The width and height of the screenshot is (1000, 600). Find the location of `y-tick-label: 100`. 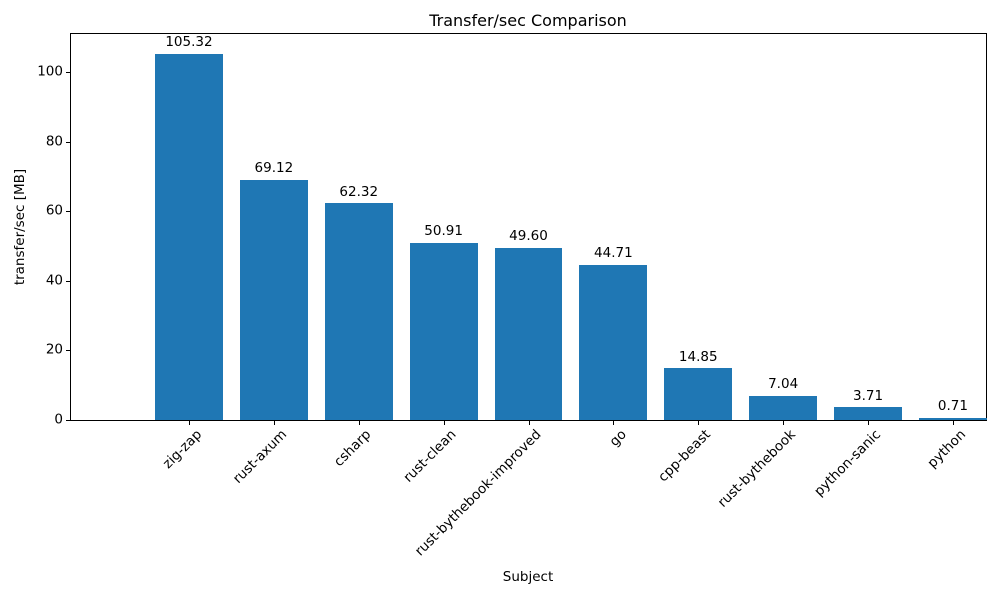

y-tick-label: 100 is located at coordinates (50, 71).